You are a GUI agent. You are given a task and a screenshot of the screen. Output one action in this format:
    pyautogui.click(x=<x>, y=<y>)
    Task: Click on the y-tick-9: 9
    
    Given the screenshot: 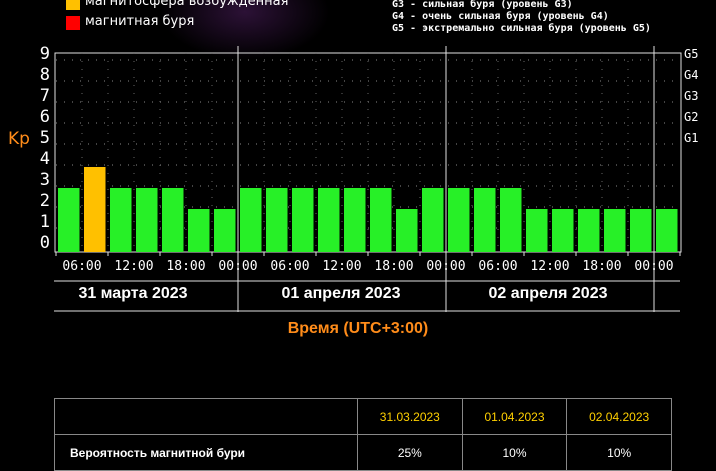 What is the action you would take?
    pyautogui.click(x=44, y=54)
    